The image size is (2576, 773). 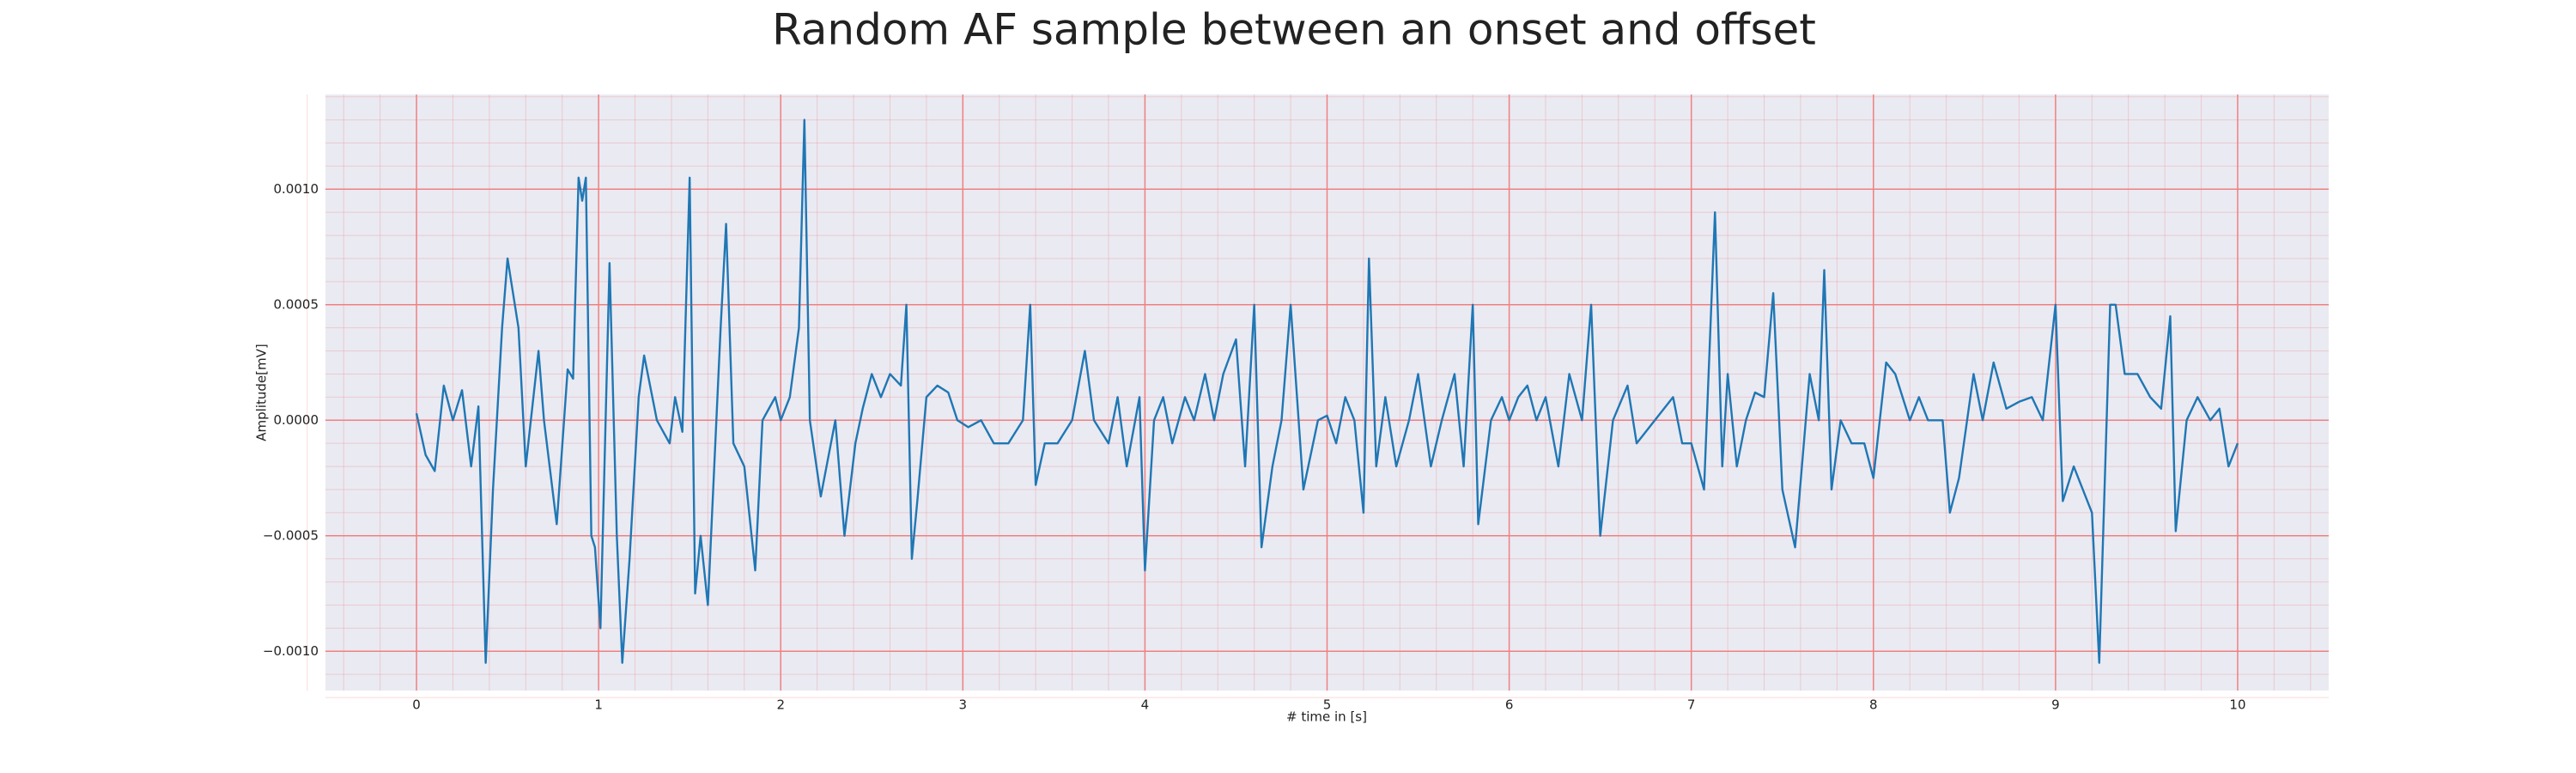 I want to click on x-tick-label: 7, so click(x=1692, y=705).